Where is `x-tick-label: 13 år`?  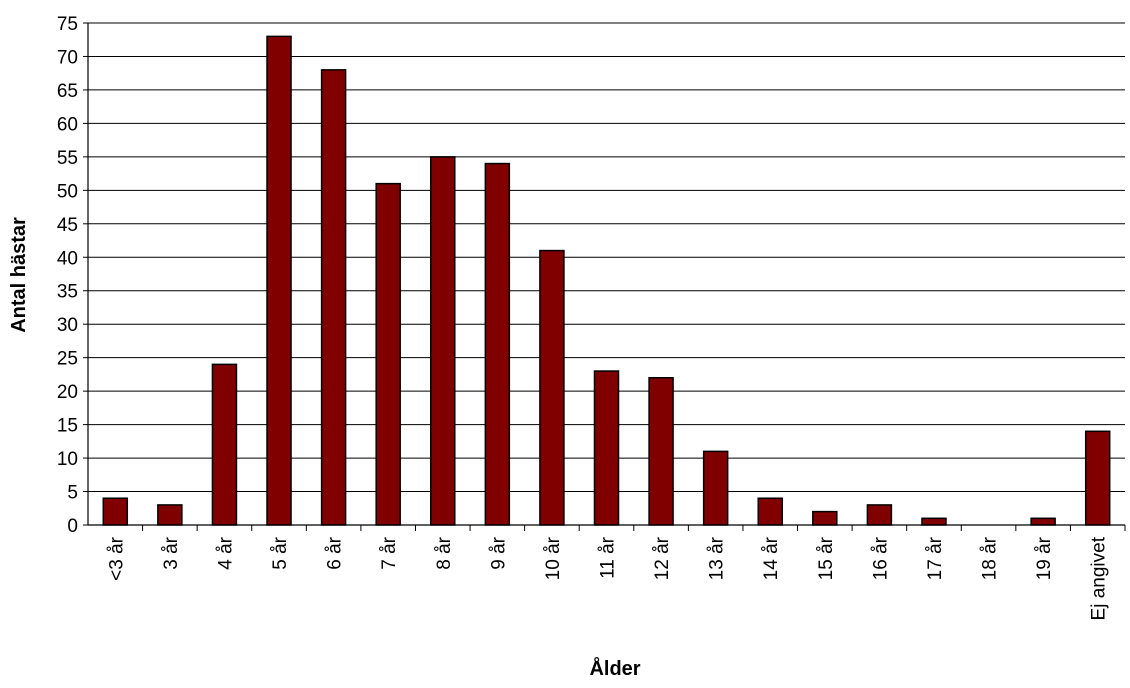 x-tick-label: 13 år is located at coordinates (717, 558).